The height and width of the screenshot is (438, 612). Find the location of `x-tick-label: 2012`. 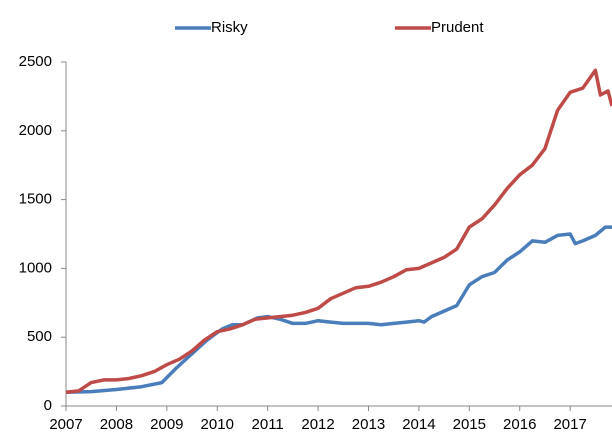

x-tick-label: 2012 is located at coordinates (317, 424).